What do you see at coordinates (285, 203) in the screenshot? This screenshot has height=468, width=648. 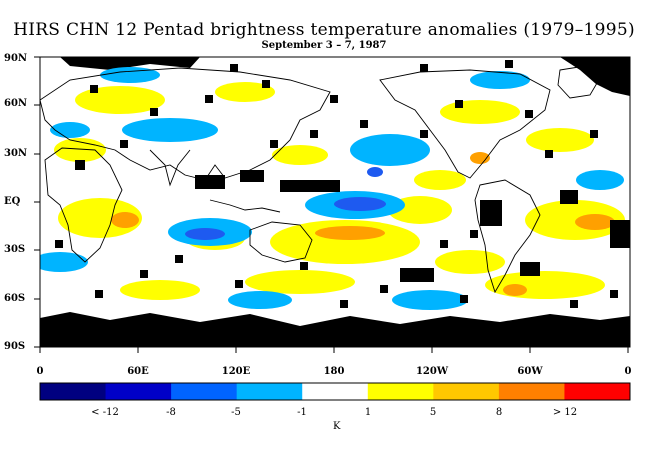 I see `cold-anomaly-regions` at bounding box center [285, 203].